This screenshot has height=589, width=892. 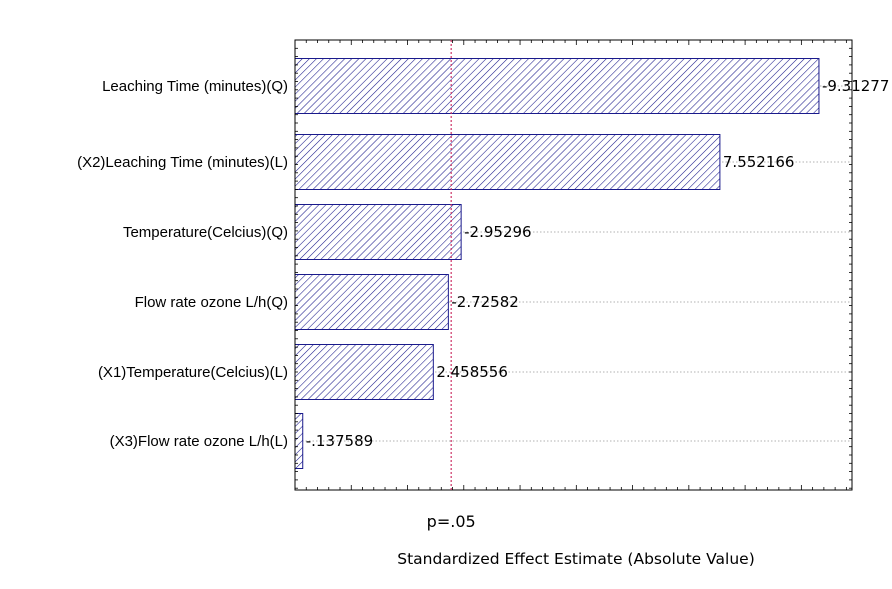 I want to click on value-label: -2.95296, so click(x=497, y=232).